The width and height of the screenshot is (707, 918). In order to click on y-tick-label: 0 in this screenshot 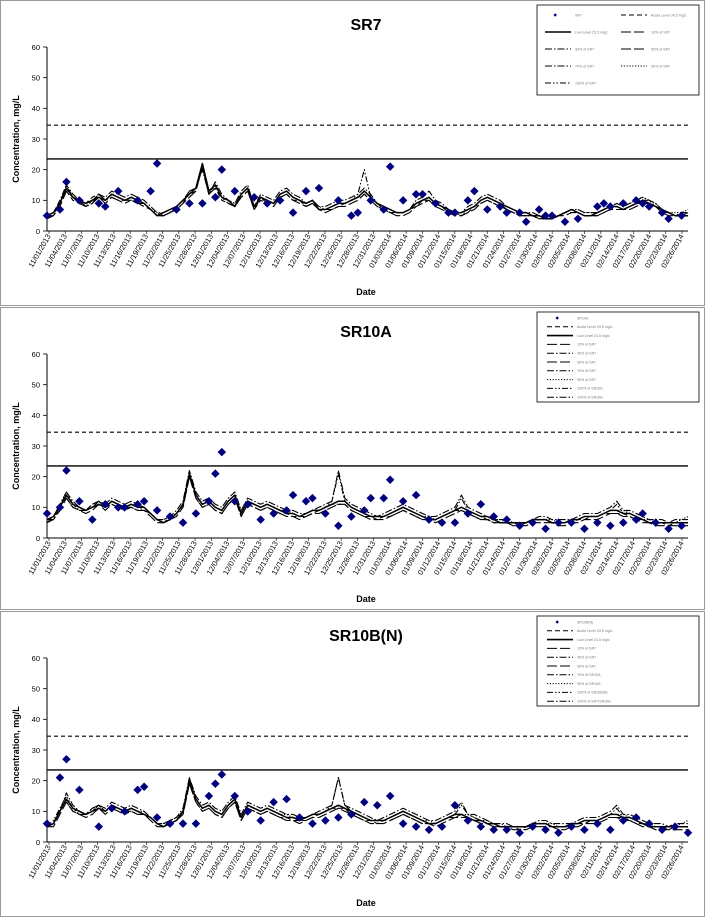, I will do `click(38, 842)`.